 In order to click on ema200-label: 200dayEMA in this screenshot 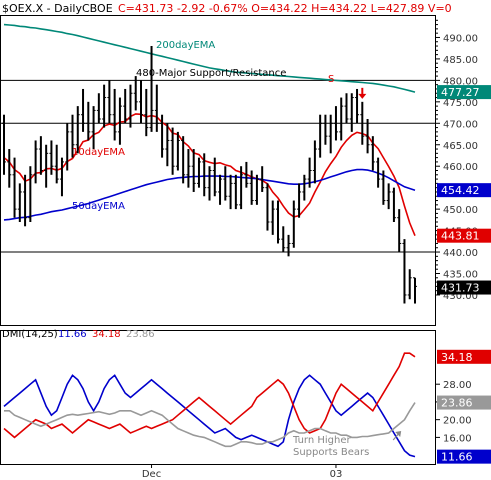, I will do `click(185, 45)`.